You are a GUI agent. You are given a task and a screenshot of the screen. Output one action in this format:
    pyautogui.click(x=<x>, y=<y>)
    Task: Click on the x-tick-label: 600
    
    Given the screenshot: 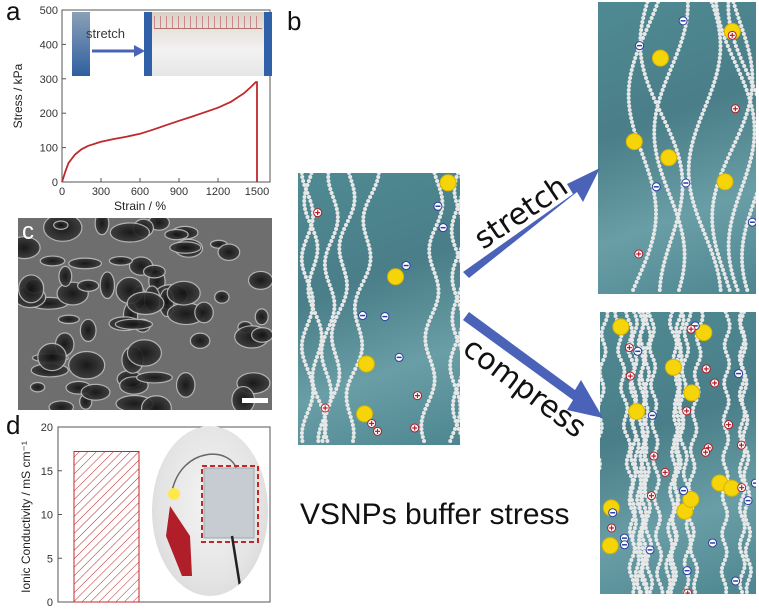 What is the action you would take?
    pyautogui.click(x=140, y=192)
    